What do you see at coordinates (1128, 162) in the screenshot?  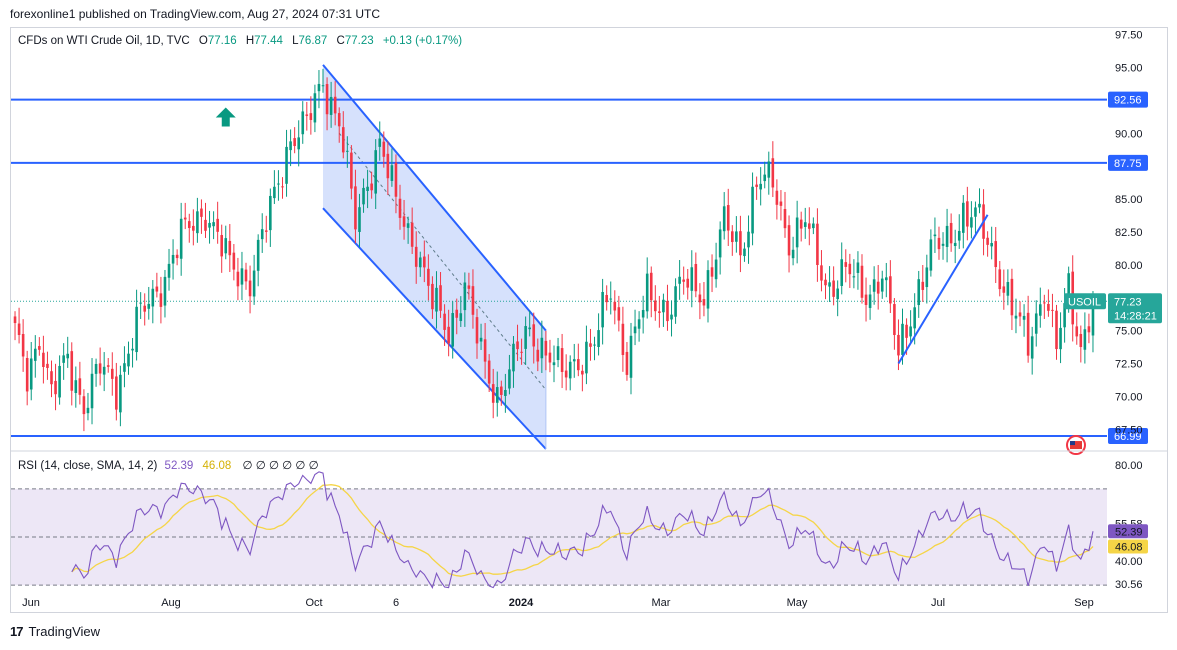 I see `level-tag-bg` at bounding box center [1128, 162].